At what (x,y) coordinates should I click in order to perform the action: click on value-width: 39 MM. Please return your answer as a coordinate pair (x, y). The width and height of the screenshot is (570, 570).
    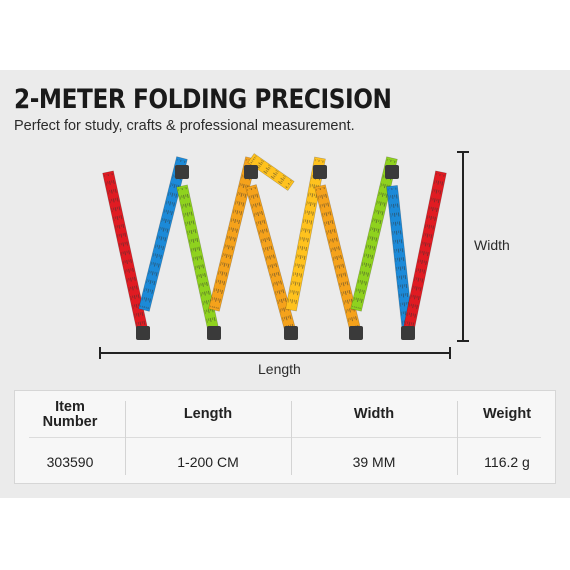
    Looking at the image, I should click on (374, 461).